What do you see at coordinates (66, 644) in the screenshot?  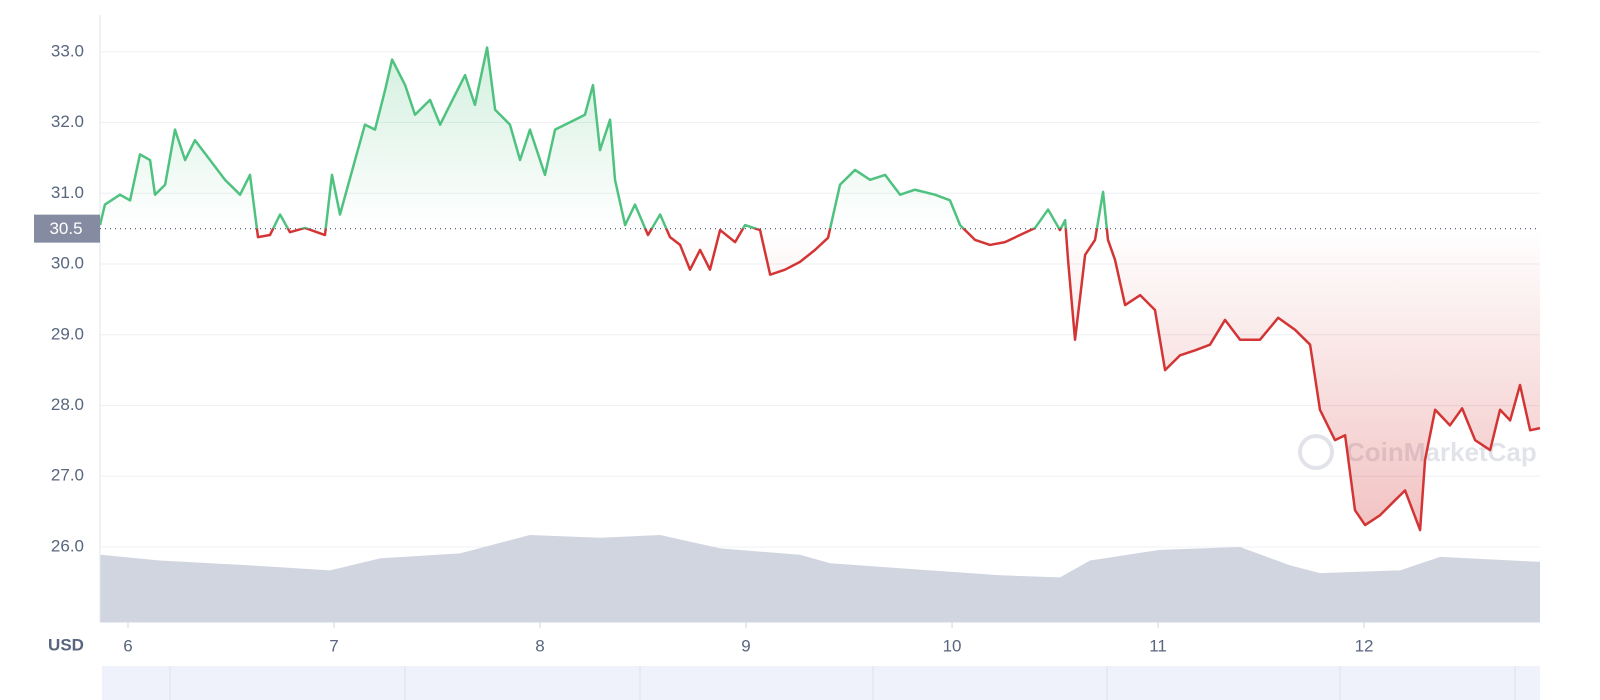 I see `currency-label: USD` at bounding box center [66, 644].